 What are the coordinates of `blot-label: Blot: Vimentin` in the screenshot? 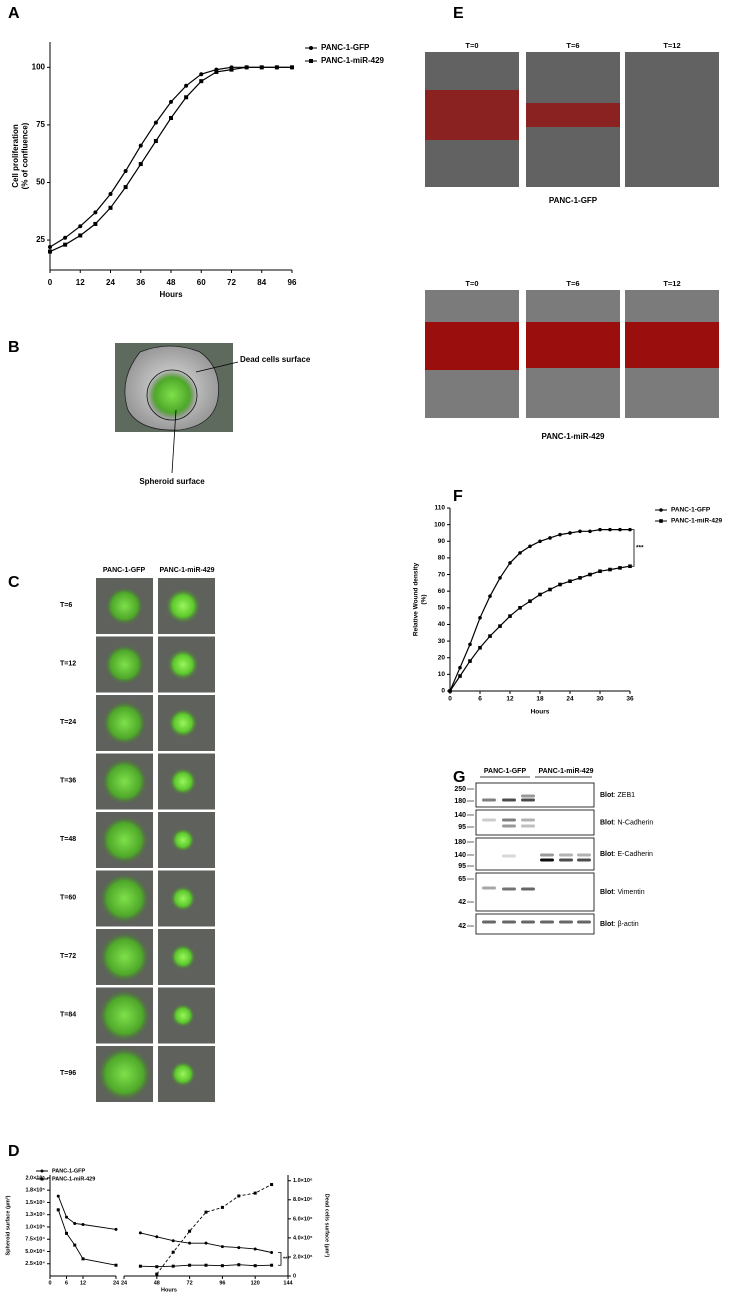 It's located at (622, 892).